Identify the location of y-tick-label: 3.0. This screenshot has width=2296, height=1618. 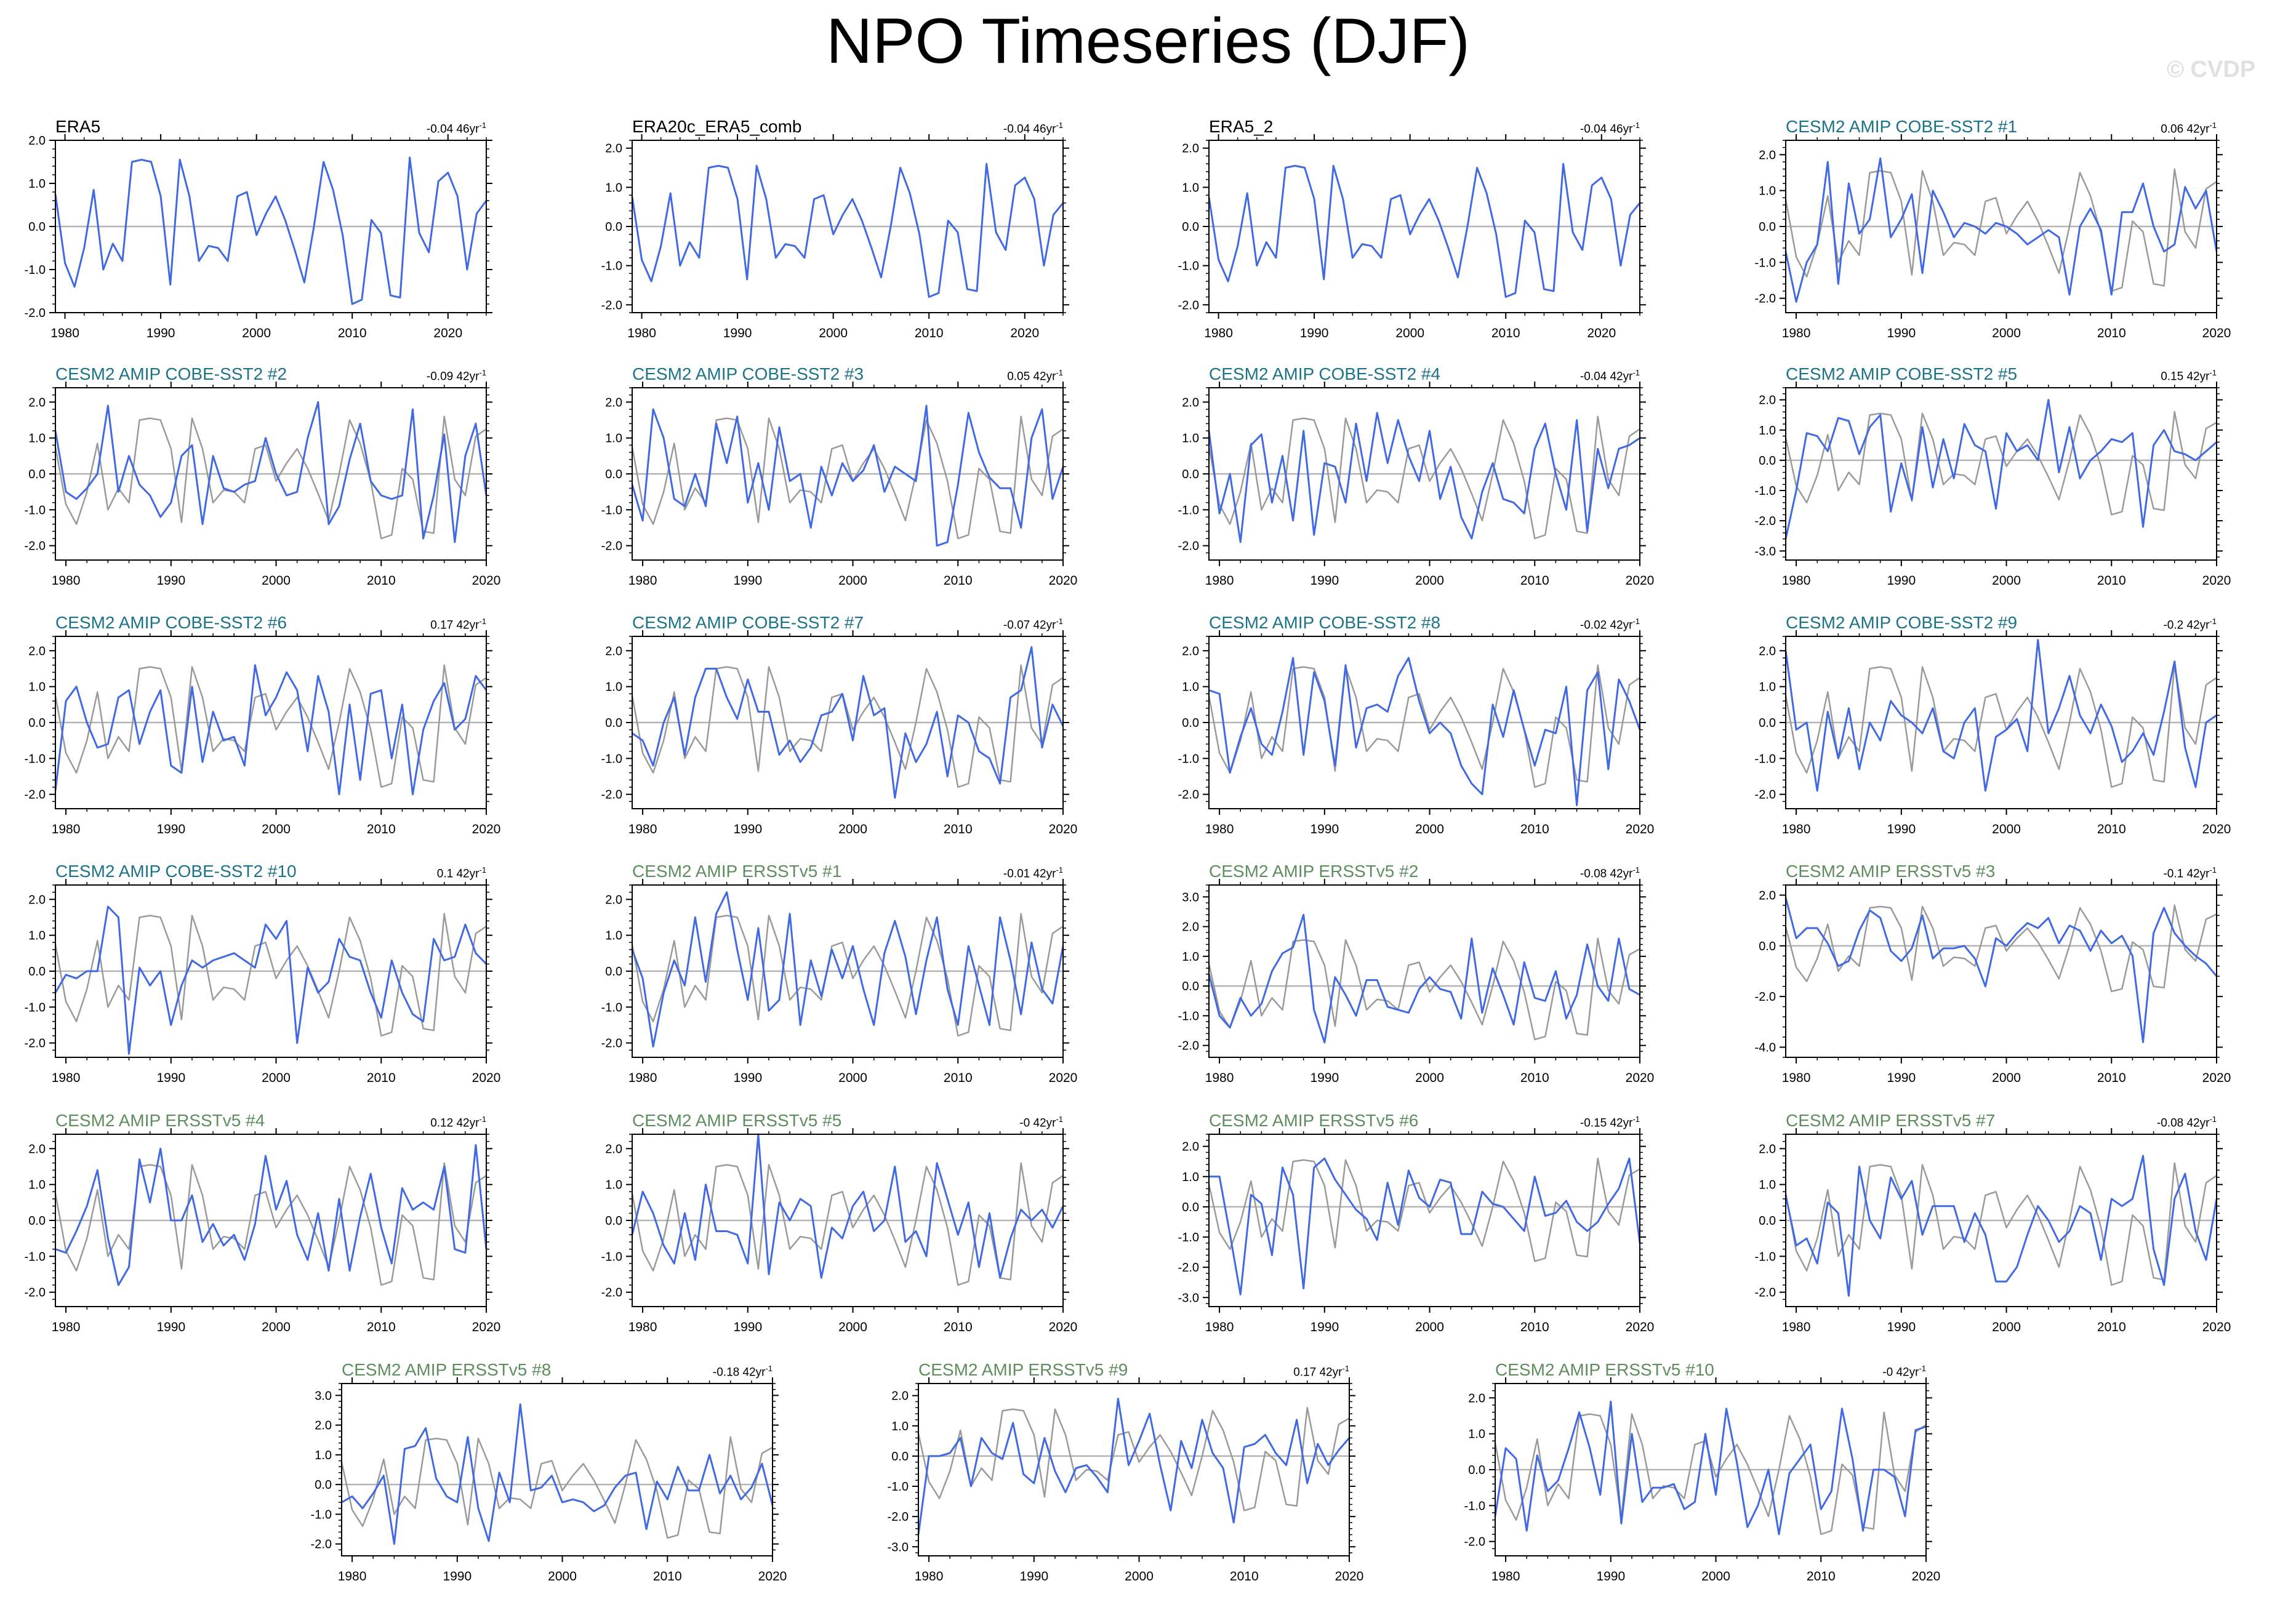
(323, 1396).